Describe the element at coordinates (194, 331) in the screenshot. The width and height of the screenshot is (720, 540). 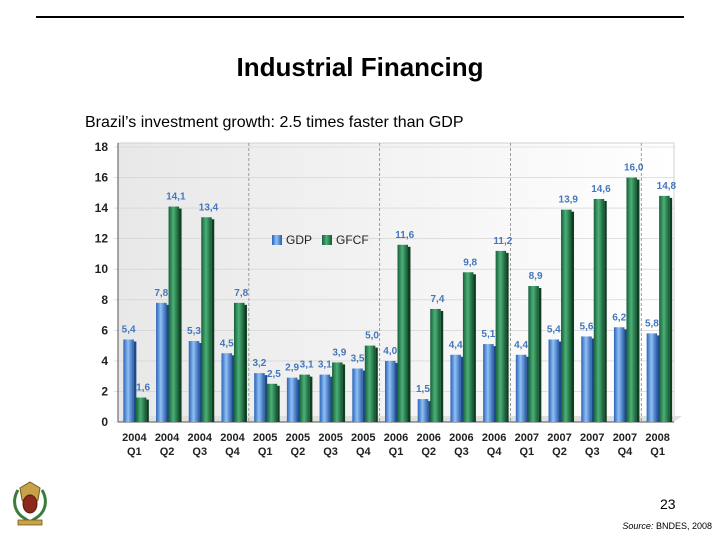
I see `gdp-value-label: 5,3` at that location.